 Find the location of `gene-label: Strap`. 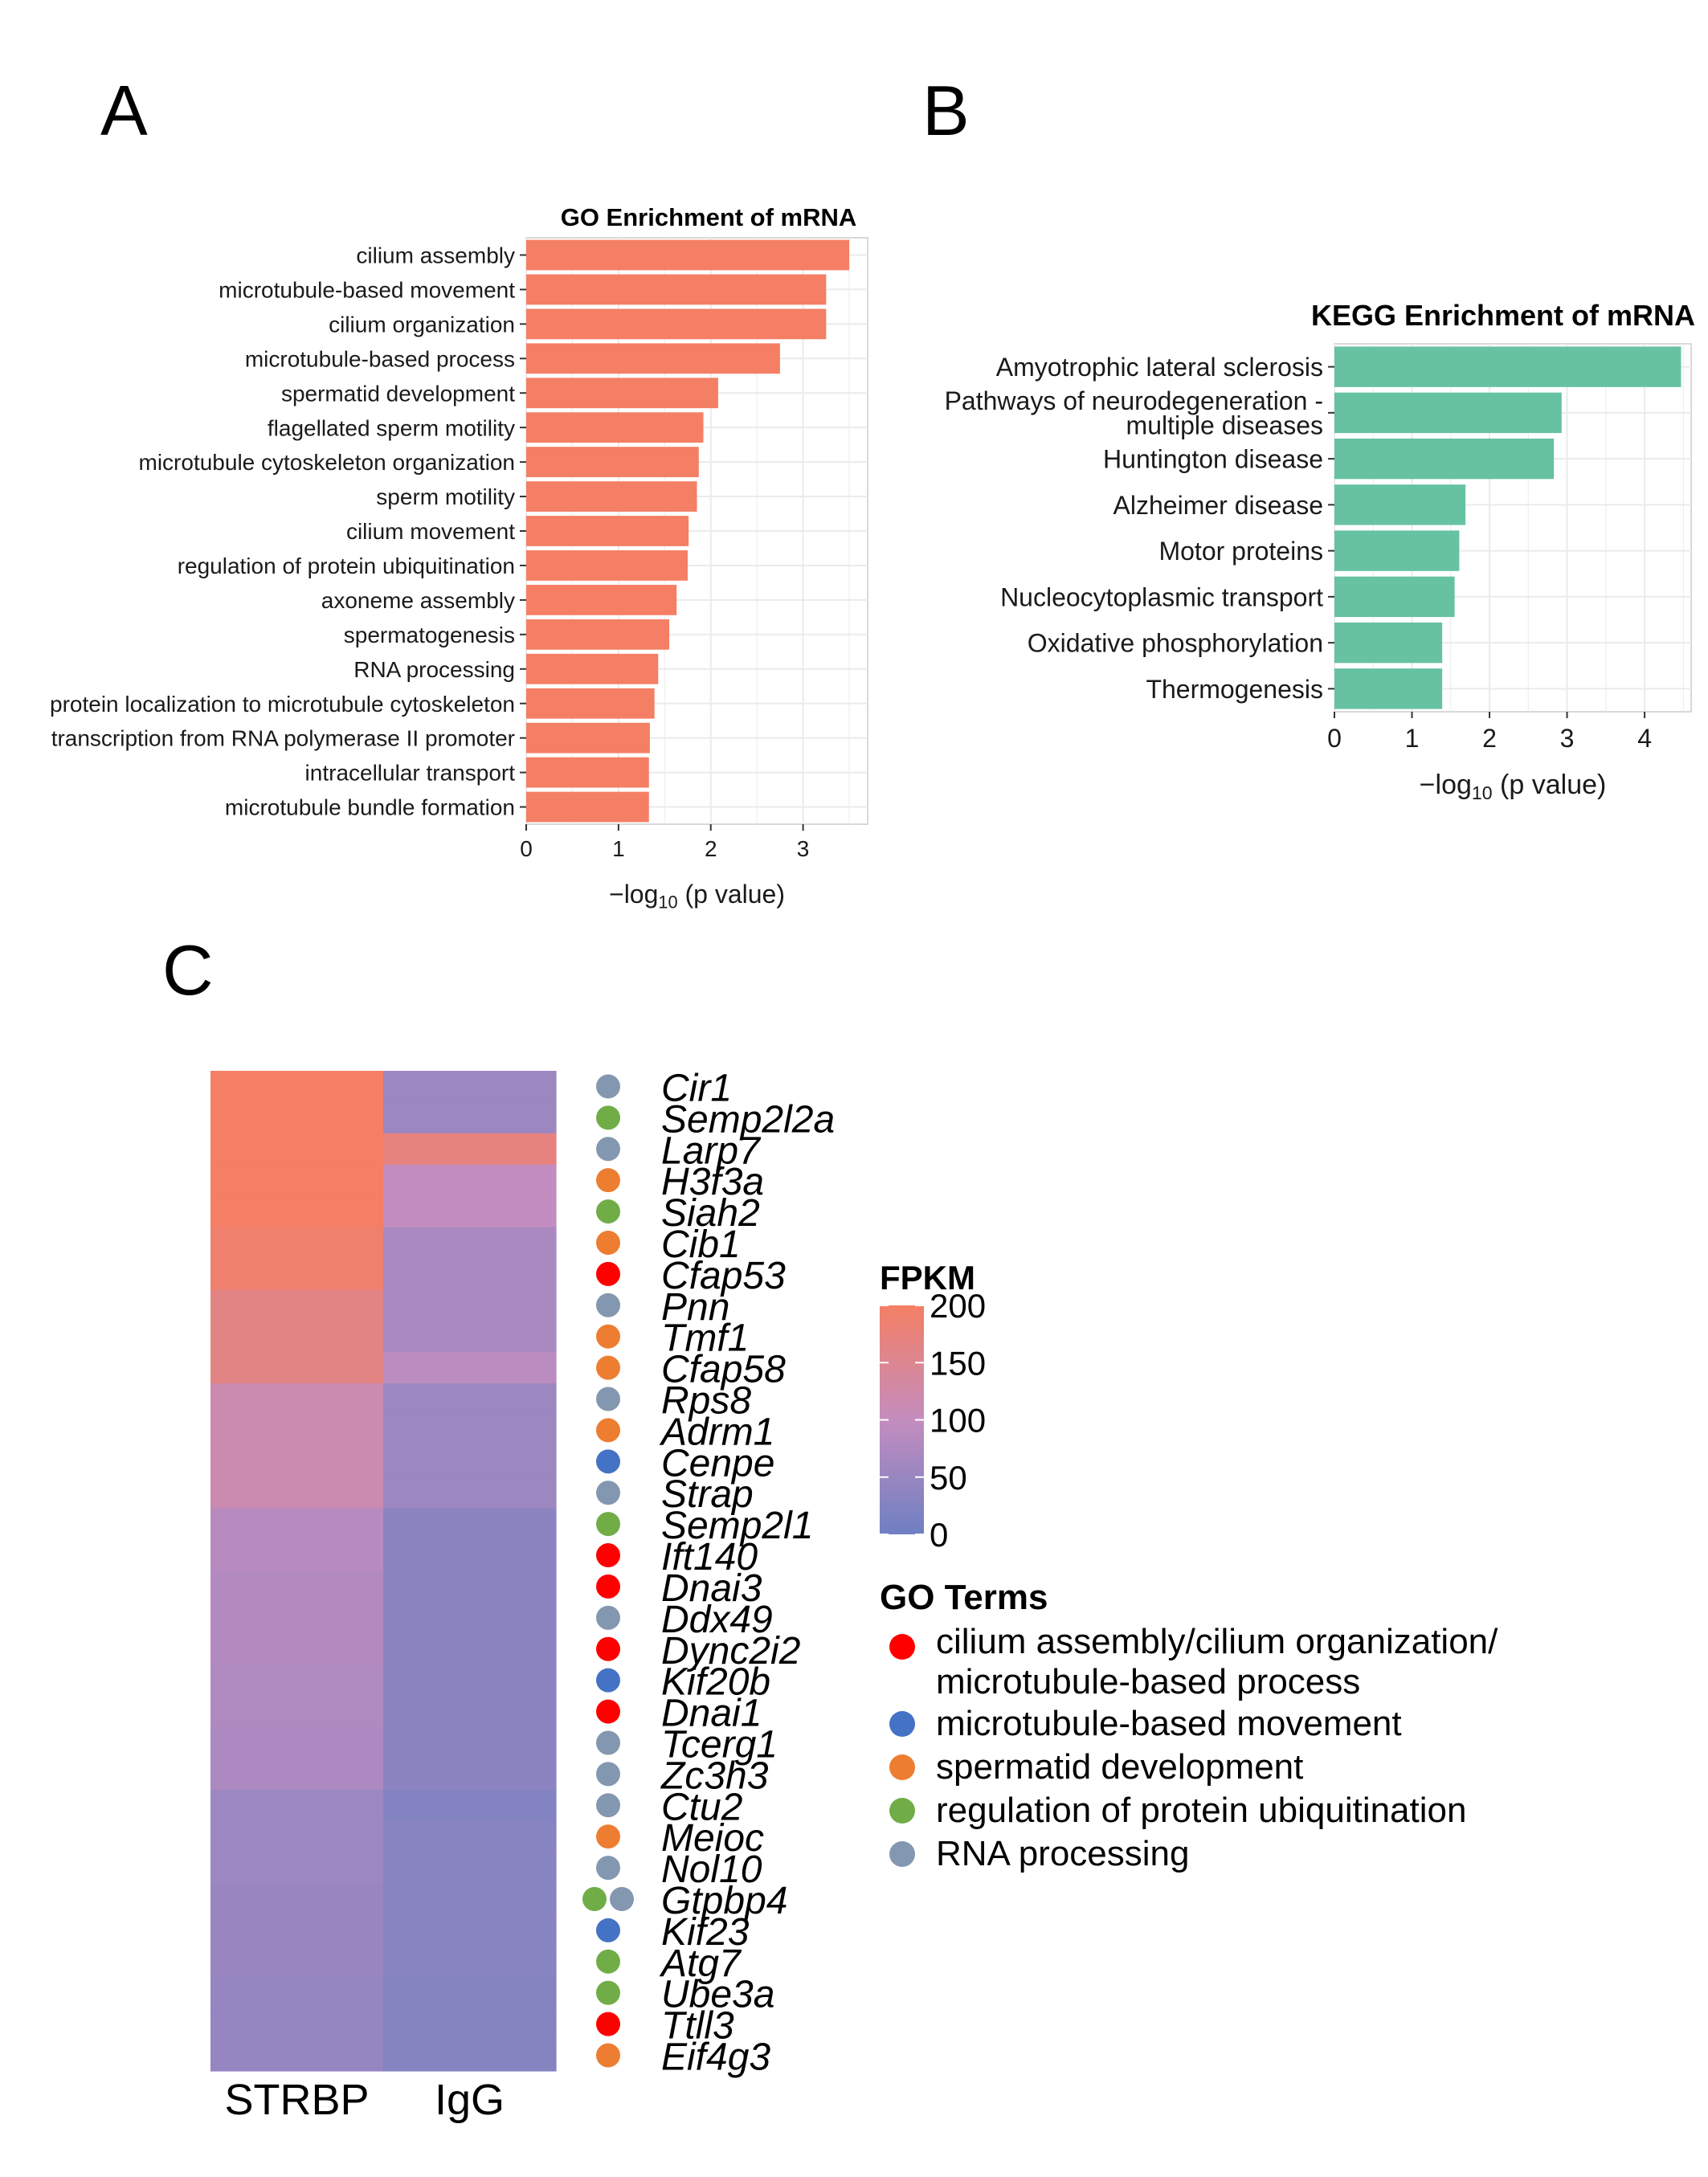

gene-label: Strap is located at coordinates (707, 1494).